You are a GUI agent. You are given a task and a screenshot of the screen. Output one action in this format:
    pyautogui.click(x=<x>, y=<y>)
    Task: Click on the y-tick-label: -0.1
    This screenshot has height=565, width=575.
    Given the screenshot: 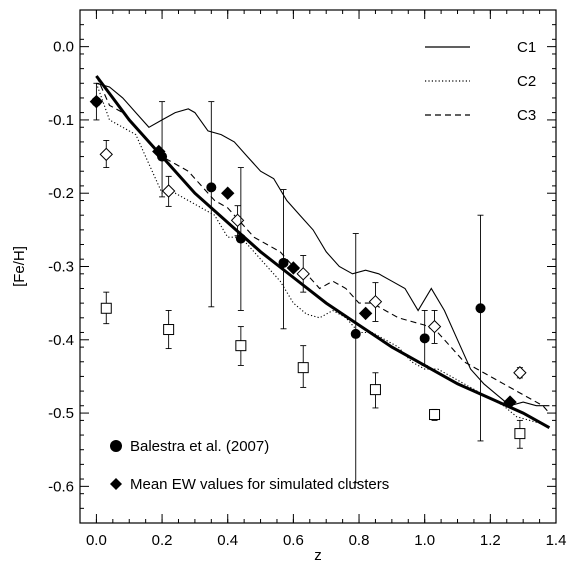 What is the action you would take?
    pyautogui.click(x=61, y=120)
    